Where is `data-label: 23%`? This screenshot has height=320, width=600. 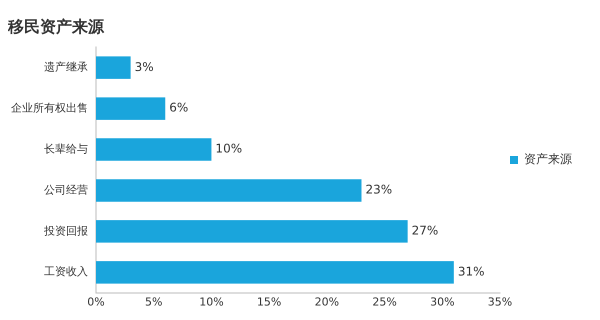 data-label: 23% is located at coordinates (378, 189).